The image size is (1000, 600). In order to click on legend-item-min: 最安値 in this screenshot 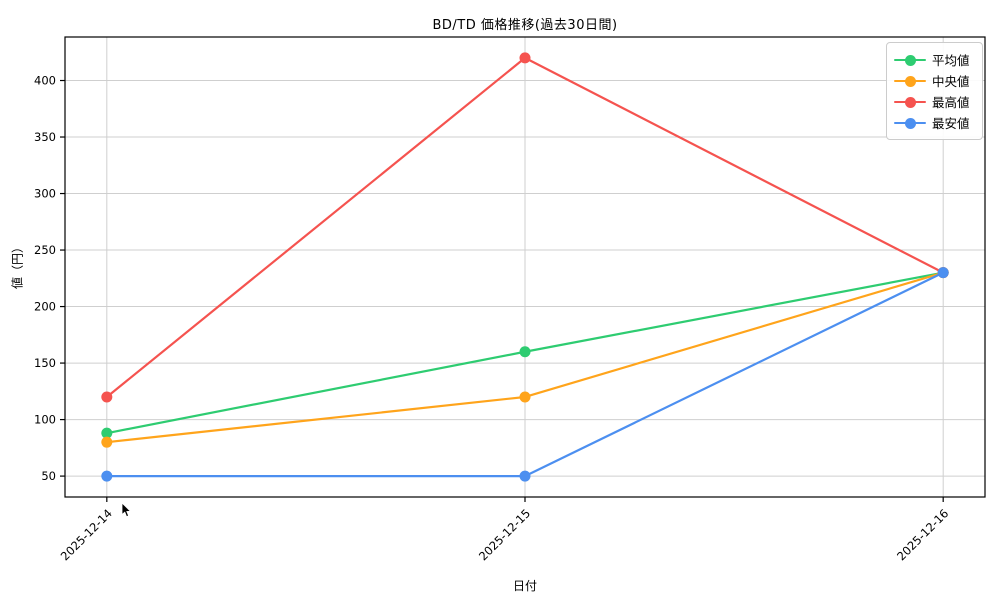, I will do `click(934, 122)`.